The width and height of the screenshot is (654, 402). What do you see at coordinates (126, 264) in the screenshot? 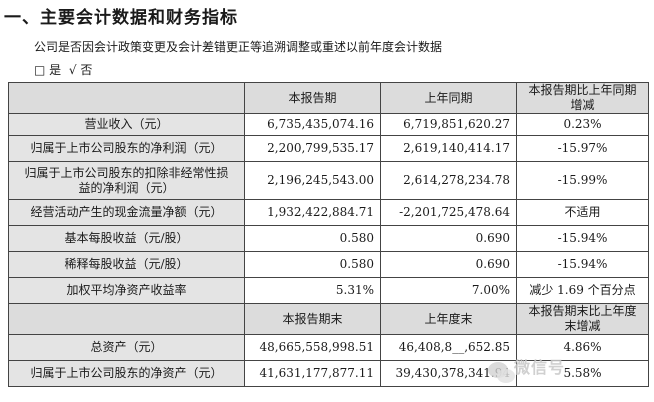
I see `row-label: 稀释每股收益（元/股）` at bounding box center [126, 264].